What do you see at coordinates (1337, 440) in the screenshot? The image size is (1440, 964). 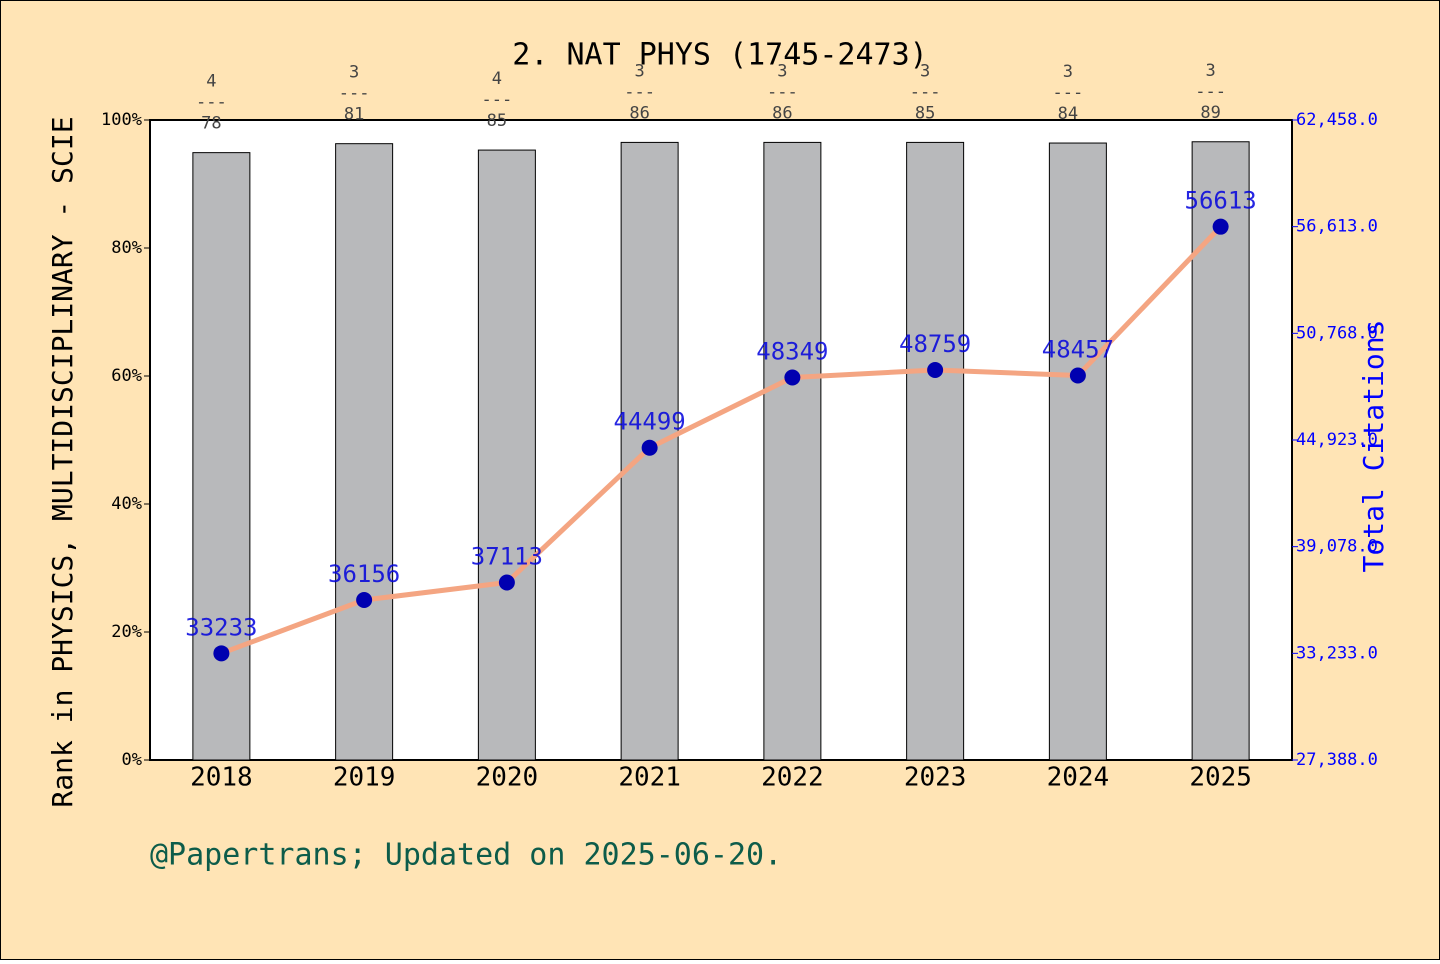 I see `y2-tick-label: 44,923.0` at bounding box center [1337, 440].